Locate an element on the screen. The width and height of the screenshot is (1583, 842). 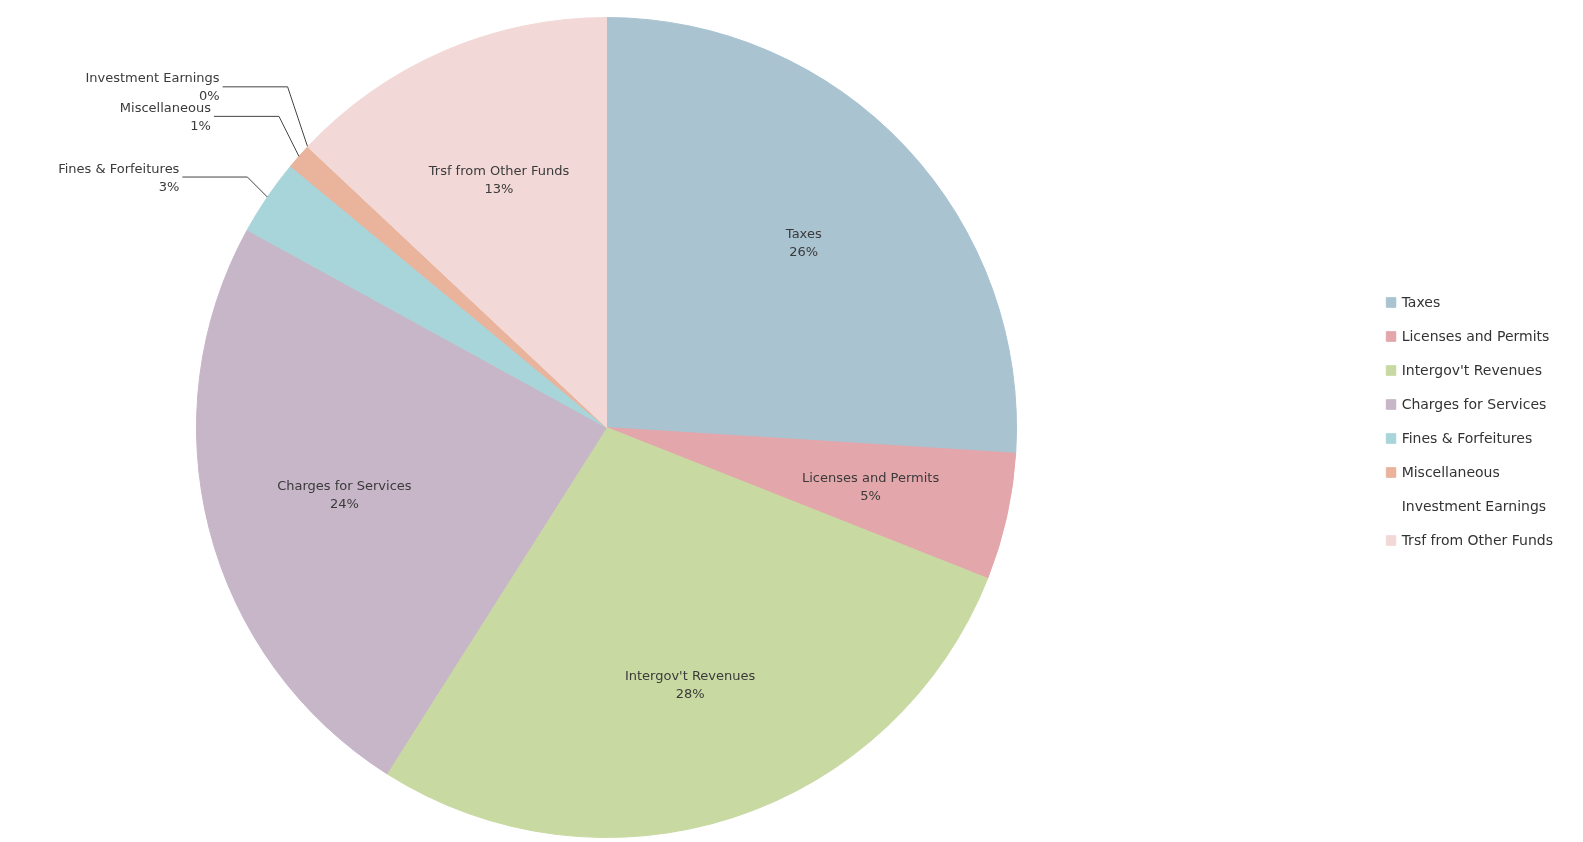
slice-label: Charges for Services is located at coordinates (344, 486).